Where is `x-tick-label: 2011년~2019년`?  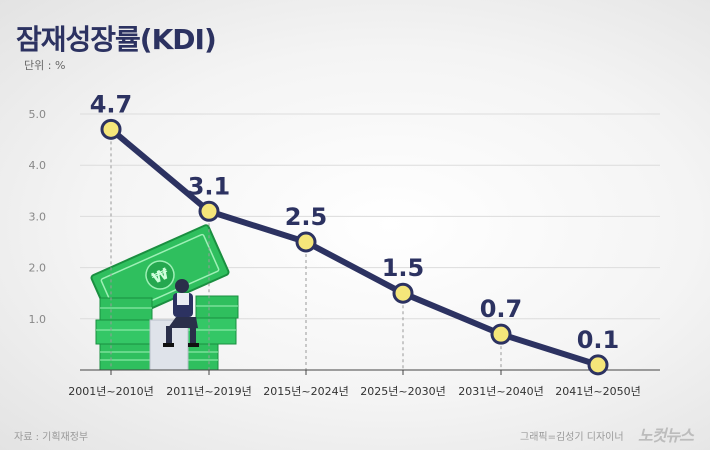
x-tick-label: 2011년~2019년 is located at coordinates (208, 391).